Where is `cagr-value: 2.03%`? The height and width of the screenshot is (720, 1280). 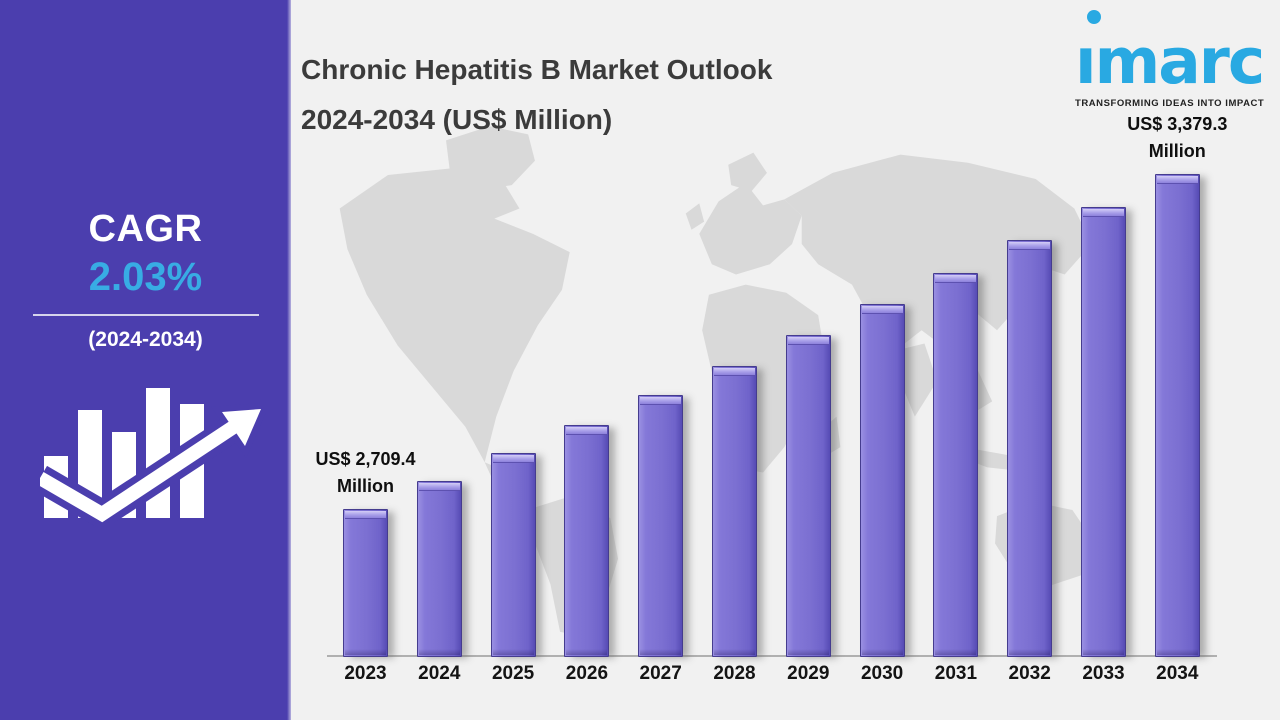 cagr-value: 2.03% is located at coordinates (145, 277).